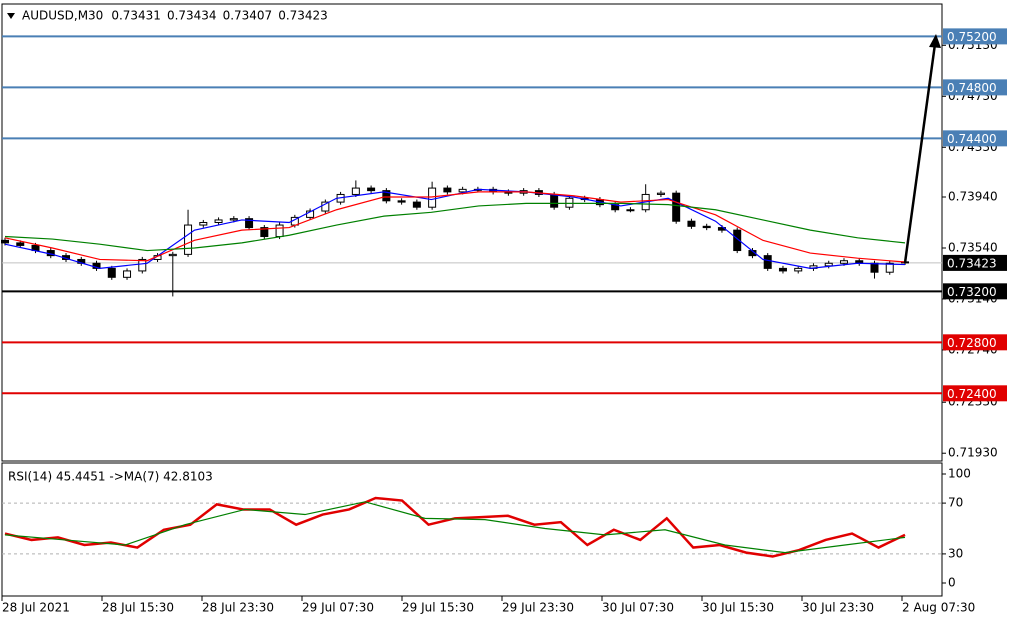  What do you see at coordinates (938, 608) in the screenshot?
I see `x-tick-label: 2 Aug 07:30` at bounding box center [938, 608].